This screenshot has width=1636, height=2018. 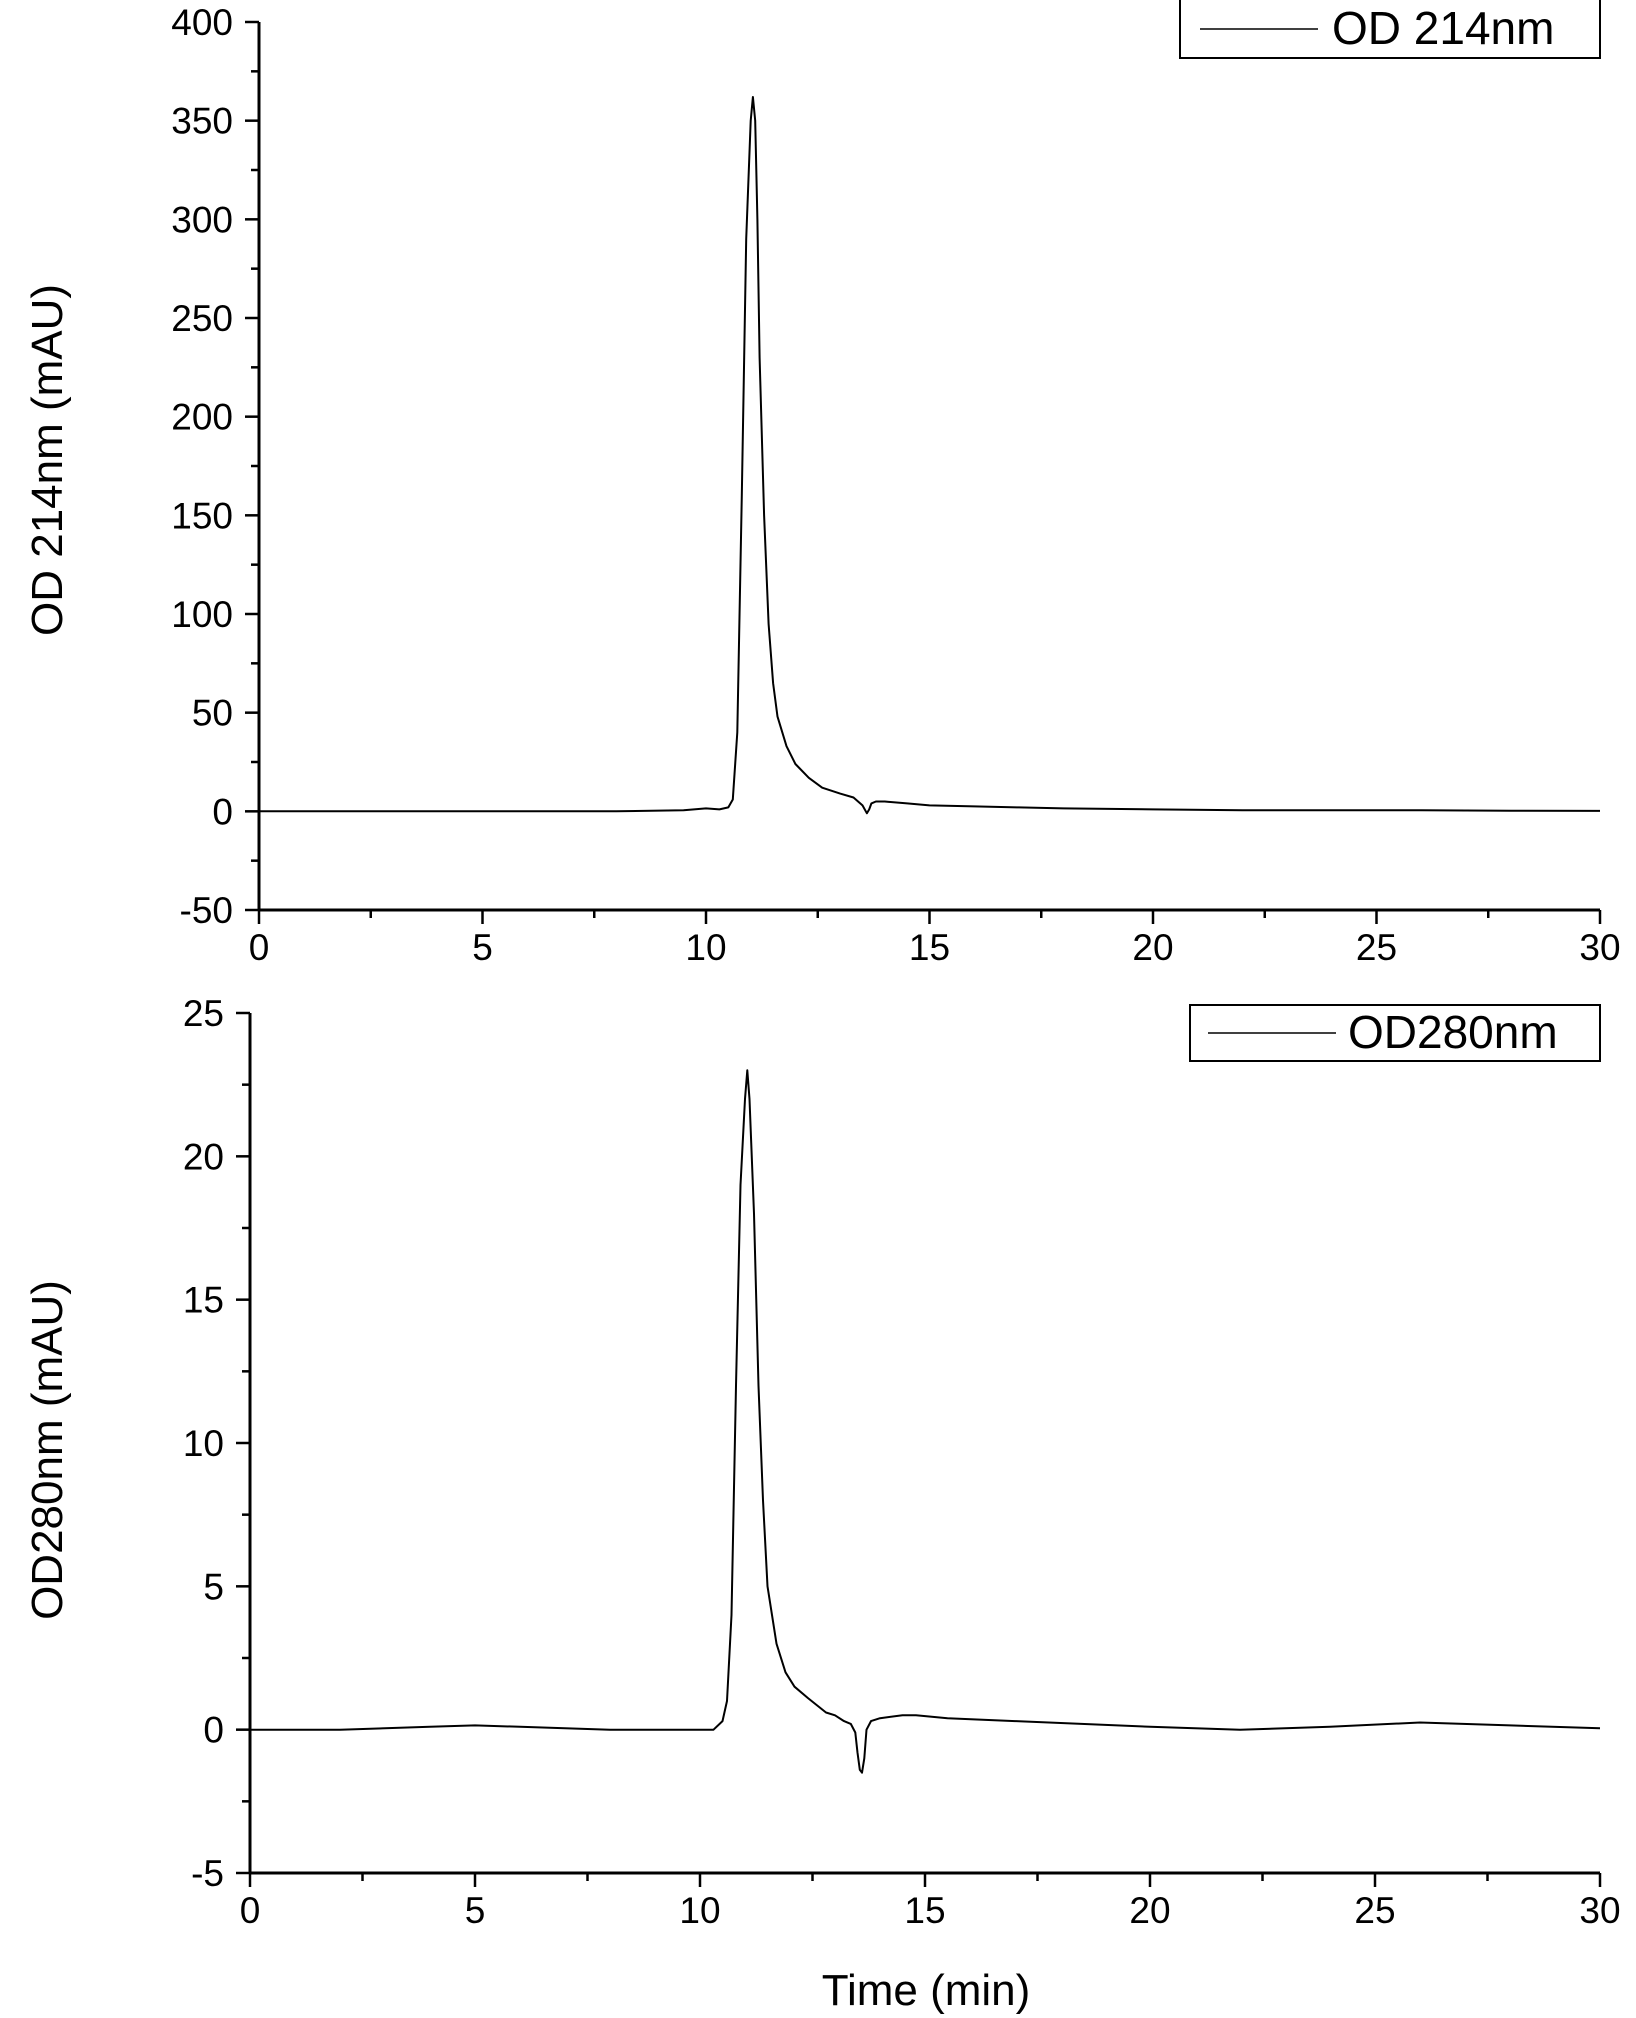 I want to click on x-tick-label-od214: 20, so click(x=1152, y=947).